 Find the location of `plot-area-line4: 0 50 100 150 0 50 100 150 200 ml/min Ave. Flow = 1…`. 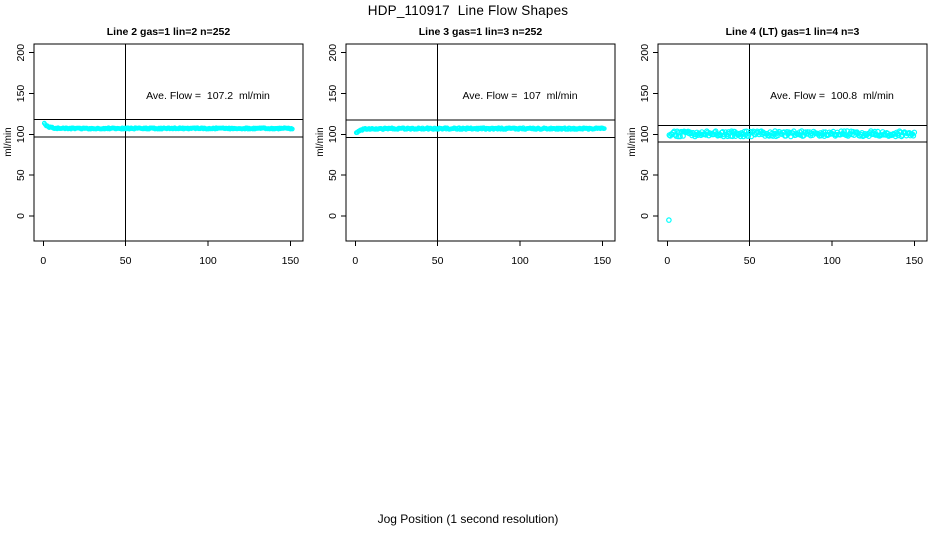

plot-area-line4: 0 50 100 150 0 50 100 150 200 ml/min Ave. Flow = 1… is located at coordinates (777, 155).